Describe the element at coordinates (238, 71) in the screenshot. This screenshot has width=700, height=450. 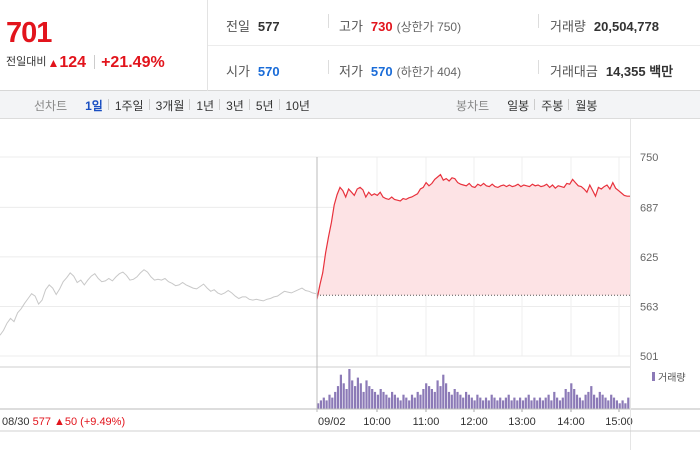
I see `stat-label: 시가` at that location.